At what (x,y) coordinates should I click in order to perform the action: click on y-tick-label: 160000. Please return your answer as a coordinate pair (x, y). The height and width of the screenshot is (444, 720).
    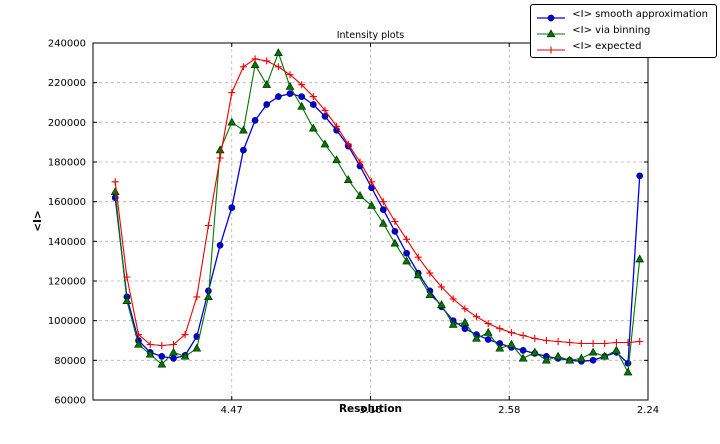
    Looking at the image, I should click on (67, 202).